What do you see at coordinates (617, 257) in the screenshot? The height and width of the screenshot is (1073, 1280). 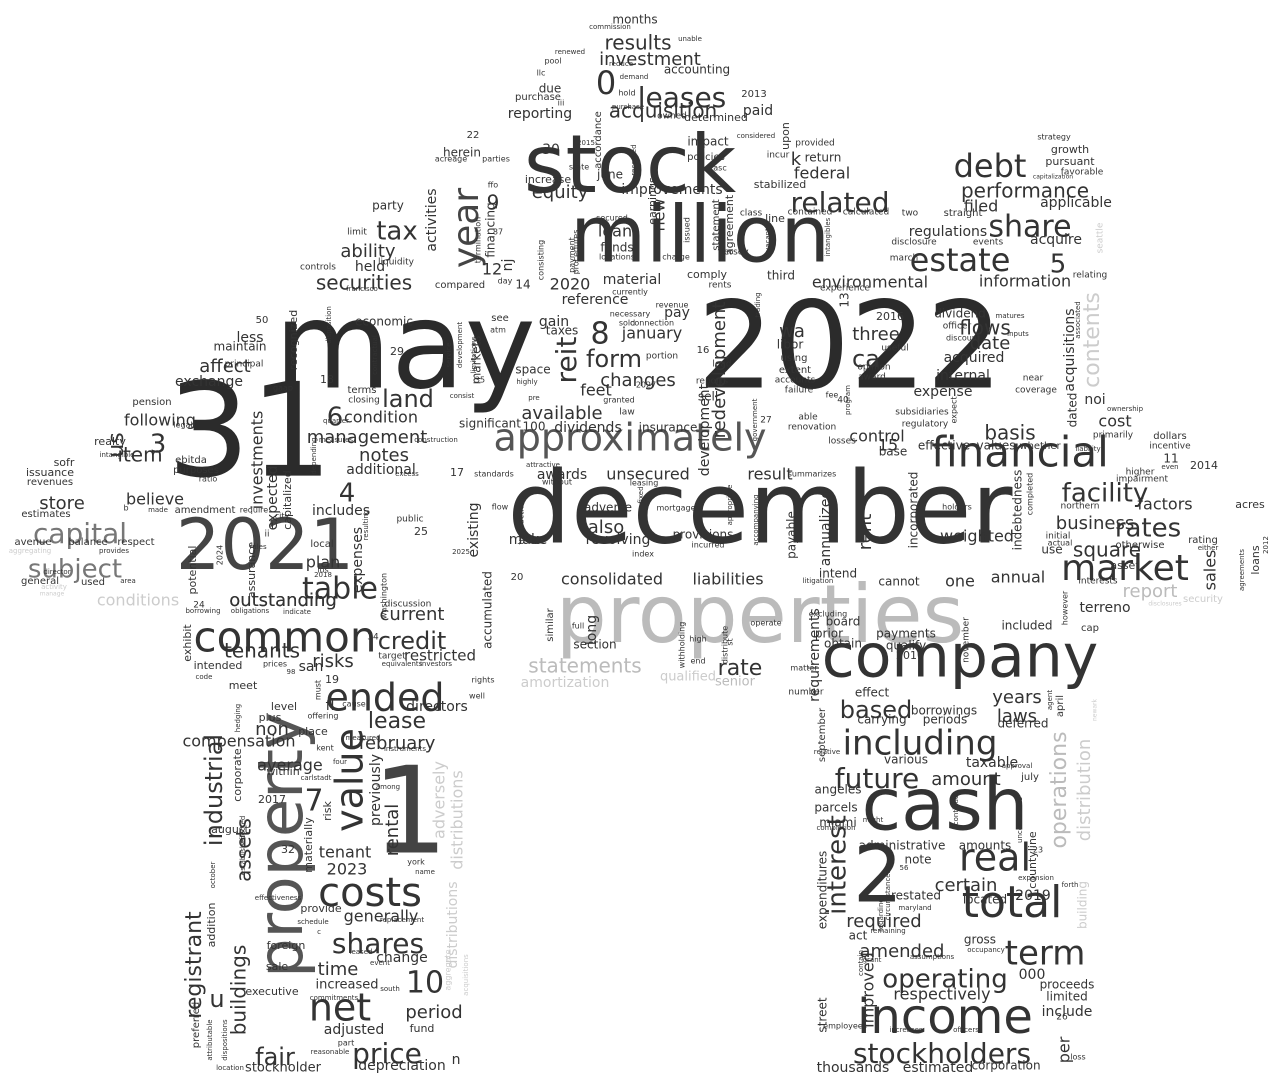 I see `cloud-word: locations` at bounding box center [617, 257].